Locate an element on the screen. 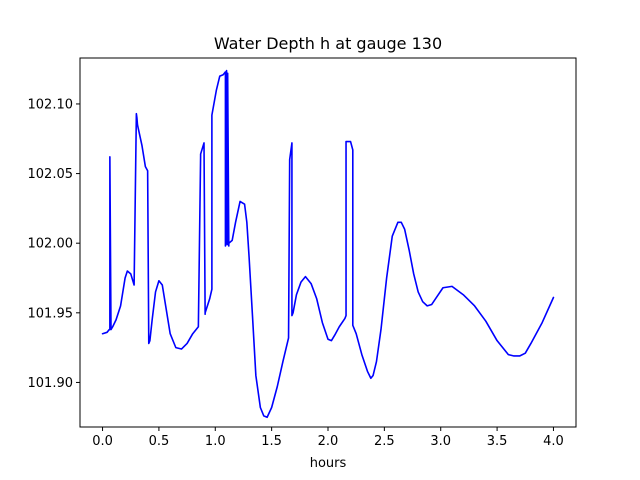 The height and width of the screenshot is (480, 640). x-tick-label: 2.0 is located at coordinates (328, 441).